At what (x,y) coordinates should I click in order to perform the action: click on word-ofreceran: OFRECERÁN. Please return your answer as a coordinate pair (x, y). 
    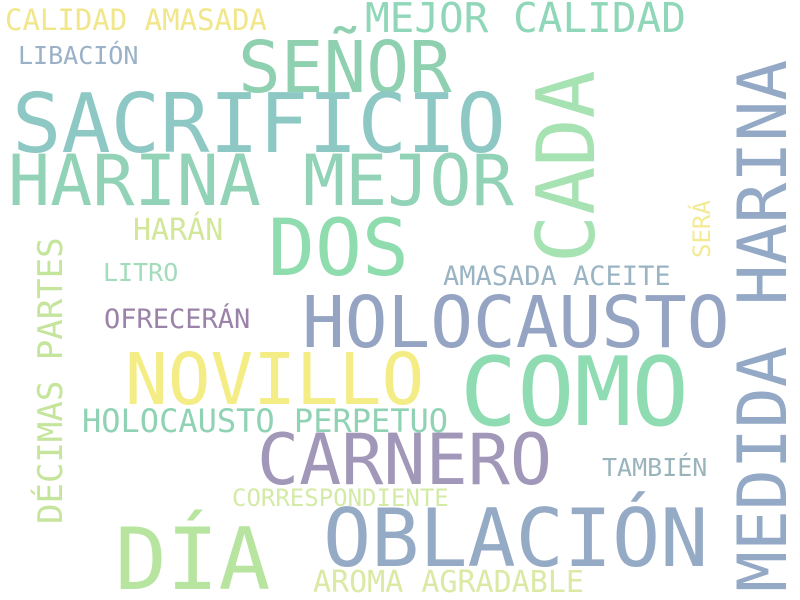
    Looking at the image, I should click on (177, 319).